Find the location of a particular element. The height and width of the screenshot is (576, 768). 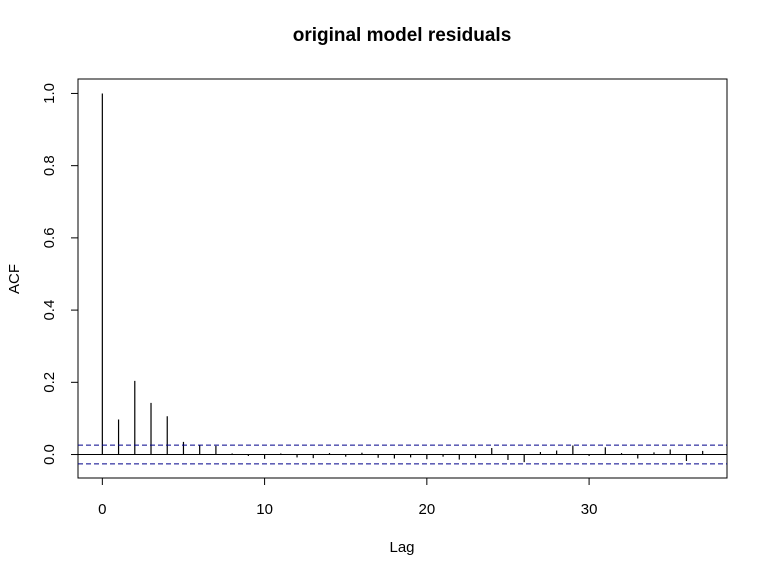

y-tick-label: 1.0 is located at coordinates (49, 93).